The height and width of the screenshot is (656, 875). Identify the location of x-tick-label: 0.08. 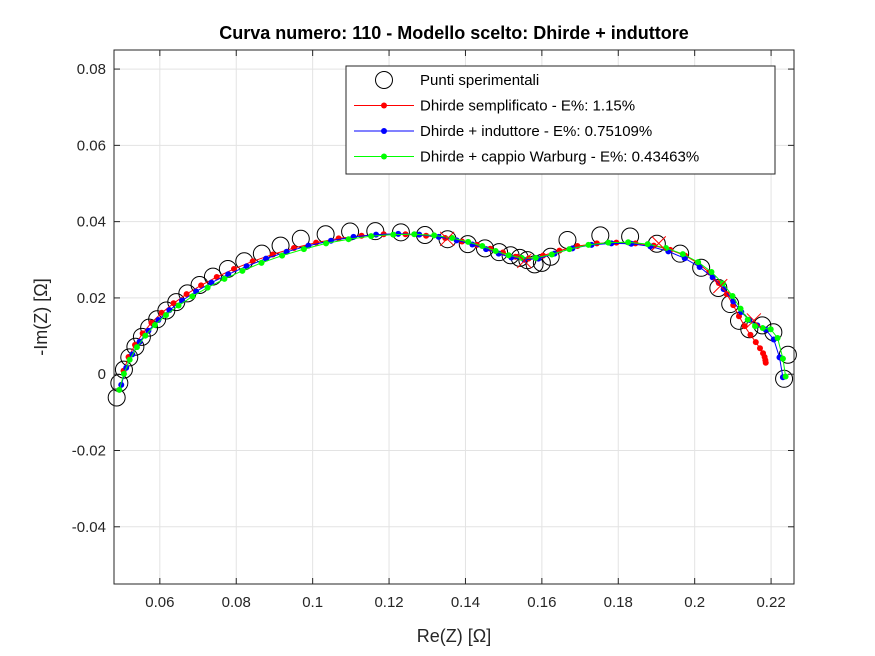
(236, 602).